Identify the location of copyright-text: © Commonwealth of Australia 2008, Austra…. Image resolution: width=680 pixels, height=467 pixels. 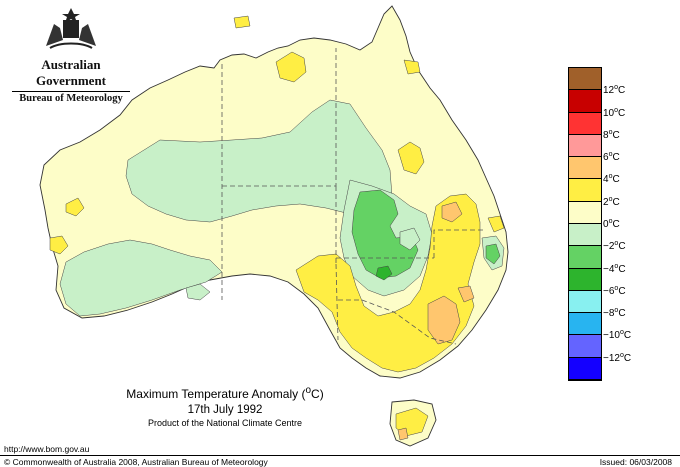
(136, 462).